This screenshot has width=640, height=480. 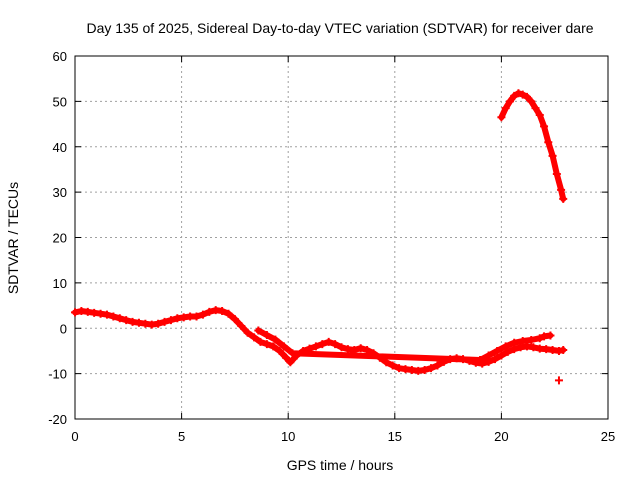 What do you see at coordinates (60, 101) in the screenshot?
I see `y-tick-label: 50` at bounding box center [60, 101].